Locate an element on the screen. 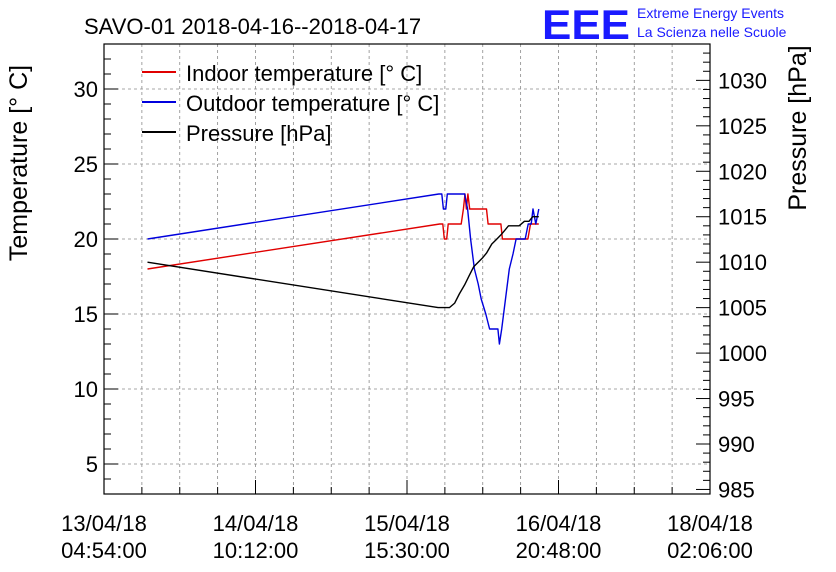 The width and height of the screenshot is (836, 572). left-axis: 5 10 15 20 25 30 is located at coordinates (96, 269).